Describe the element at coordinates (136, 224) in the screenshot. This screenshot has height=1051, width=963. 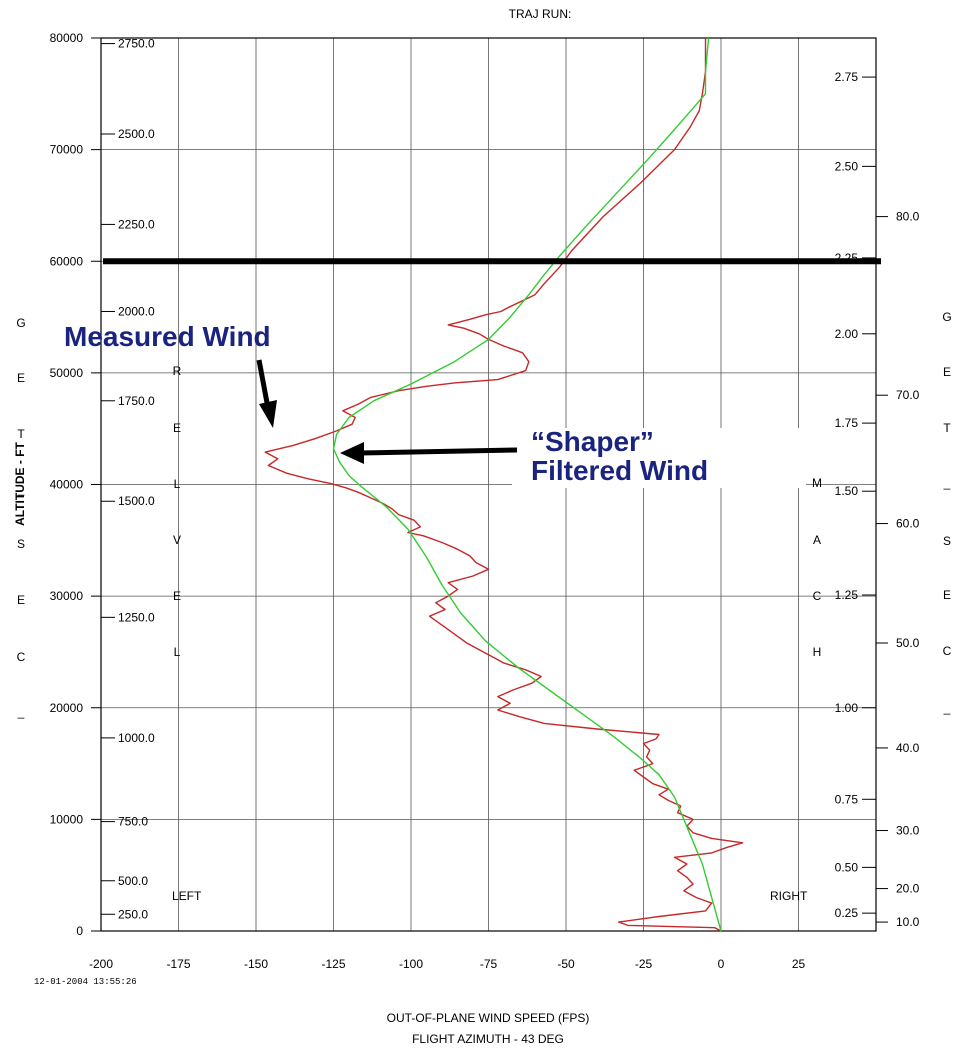
I see `relvel-tick-label: 2250.0` at that location.